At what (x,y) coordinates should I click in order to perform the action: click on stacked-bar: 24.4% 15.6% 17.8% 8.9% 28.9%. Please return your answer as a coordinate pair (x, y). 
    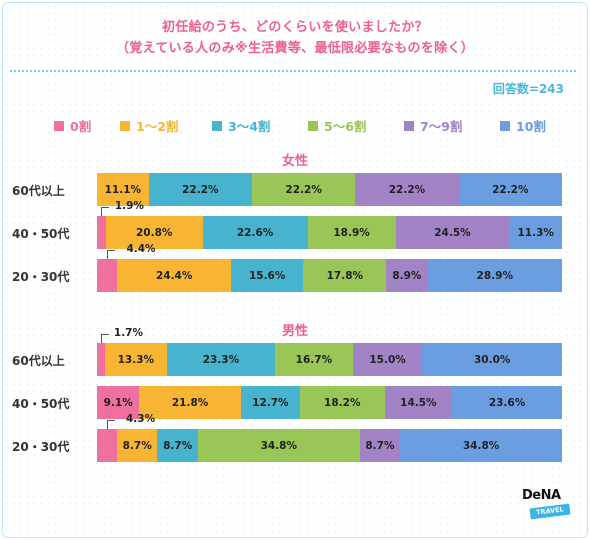
    Looking at the image, I should click on (329, 275).